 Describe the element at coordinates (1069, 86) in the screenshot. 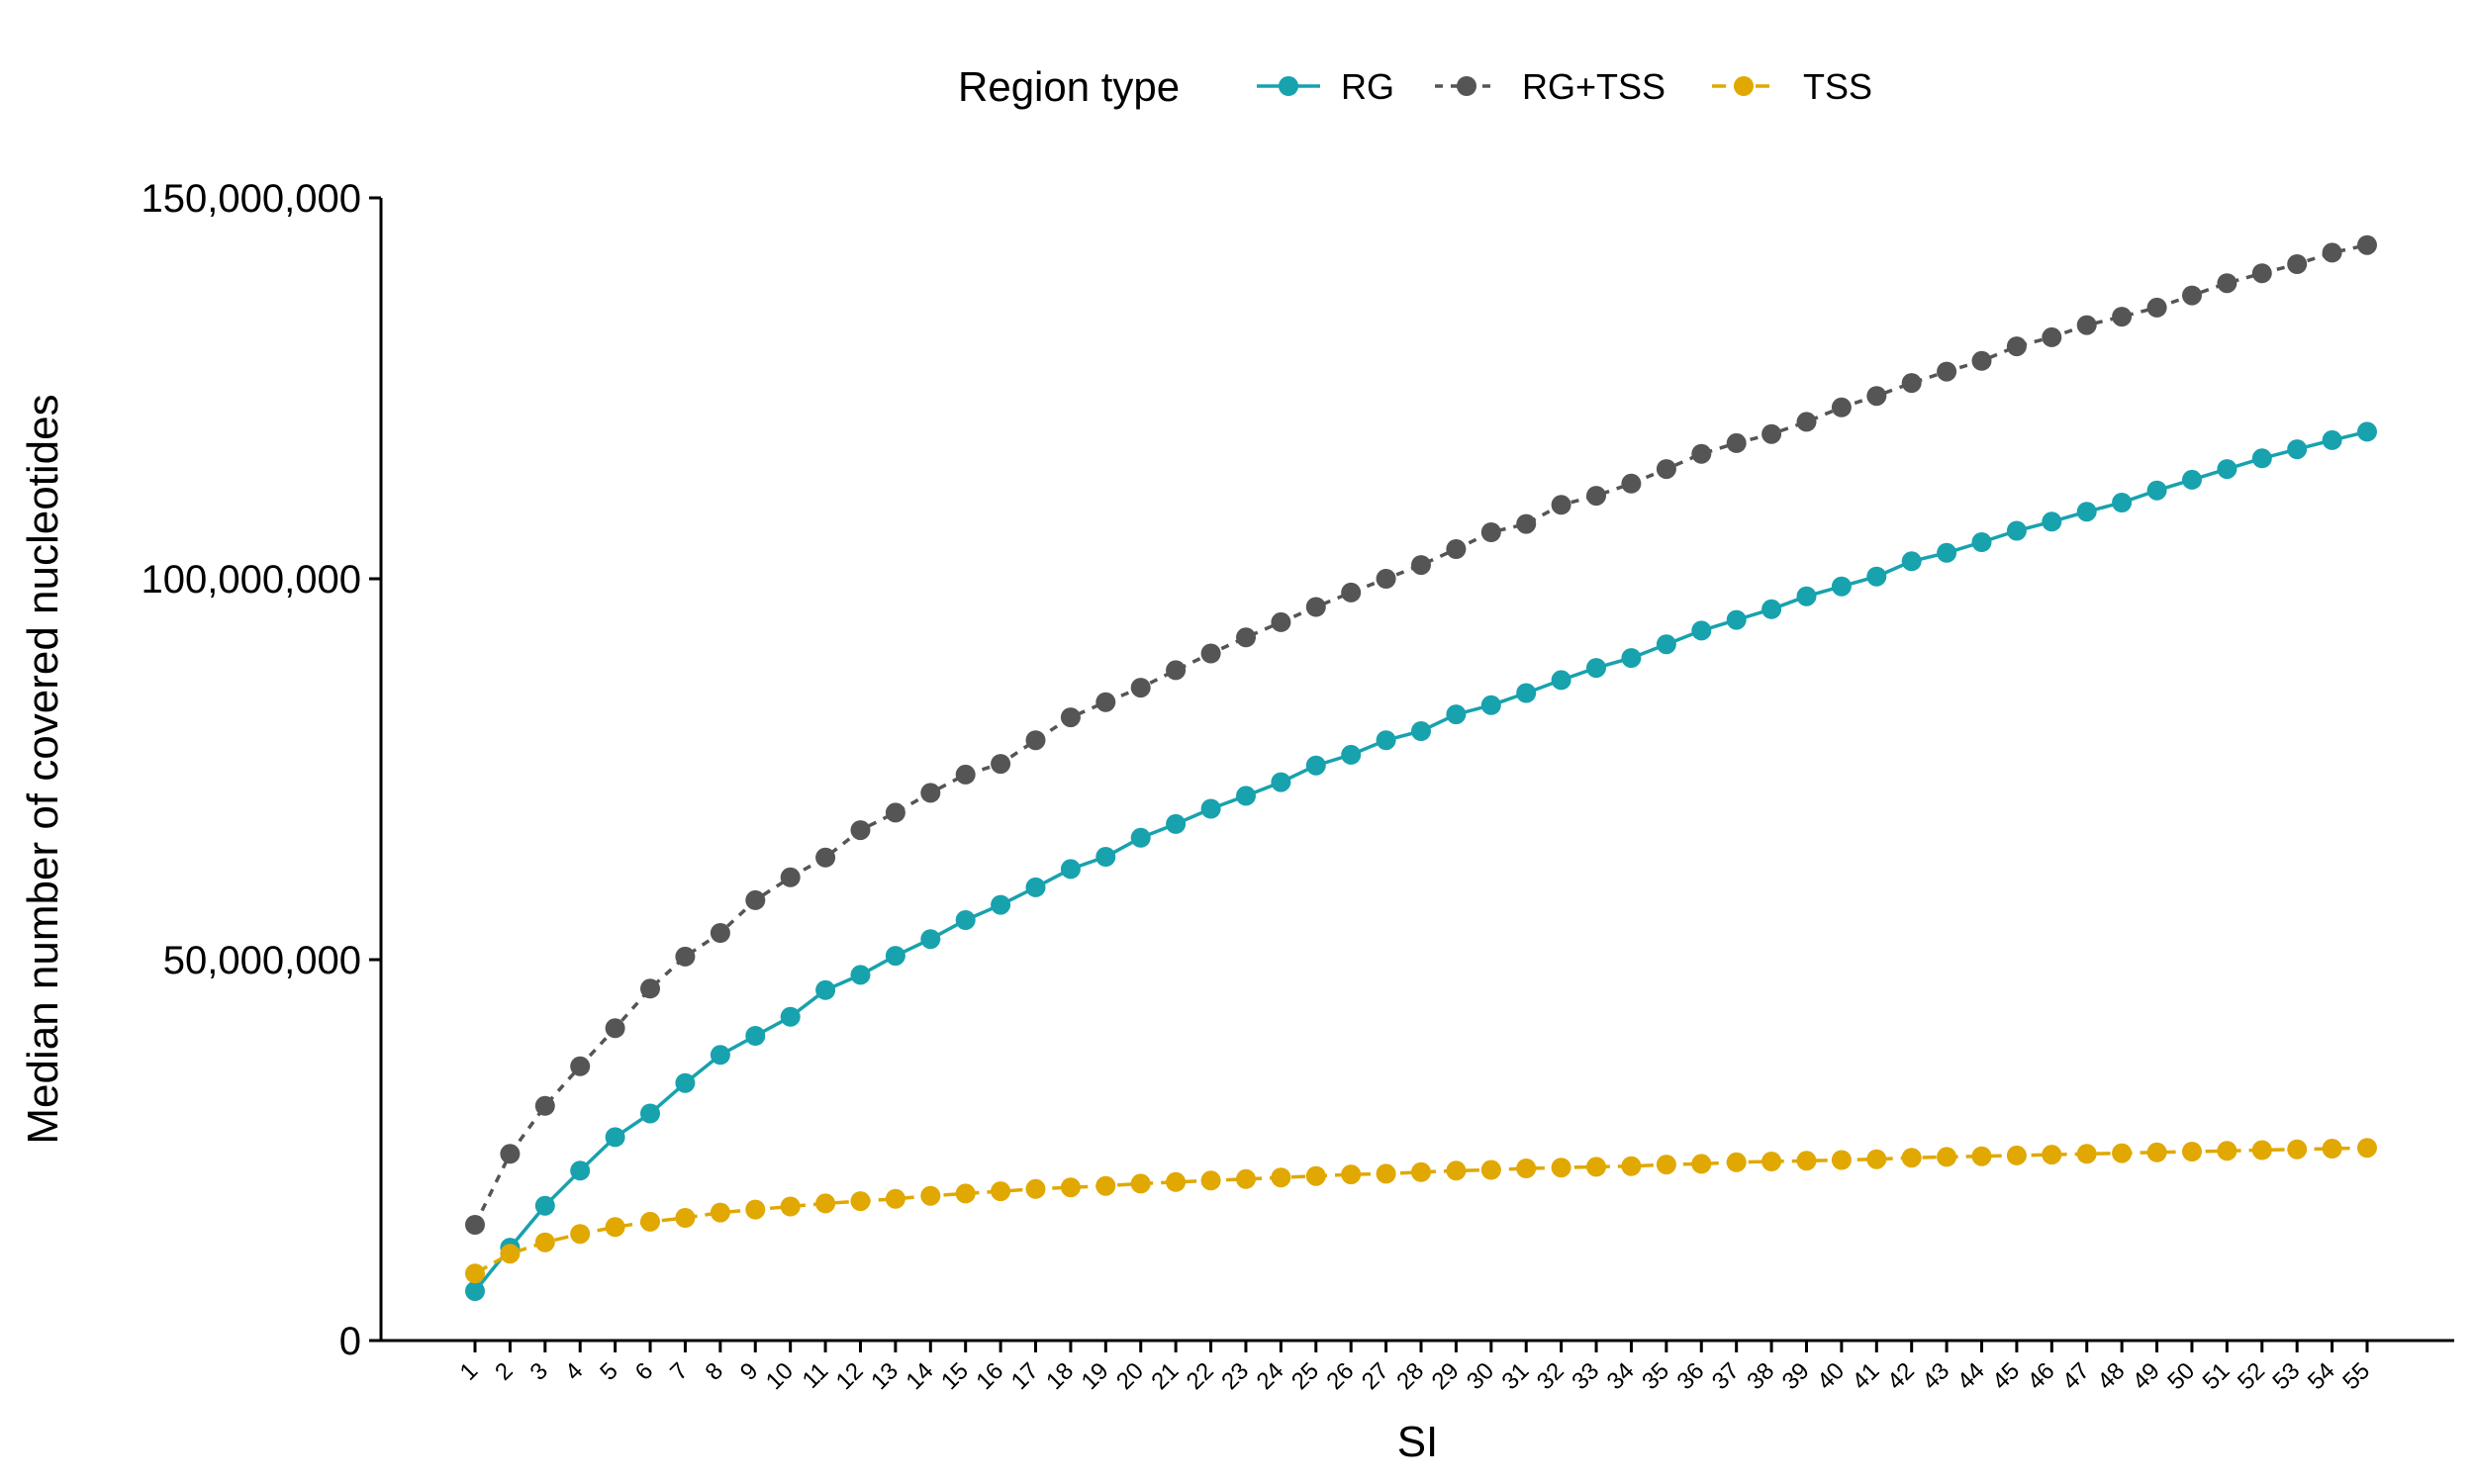

I see `legend-title: Region type` at that location.